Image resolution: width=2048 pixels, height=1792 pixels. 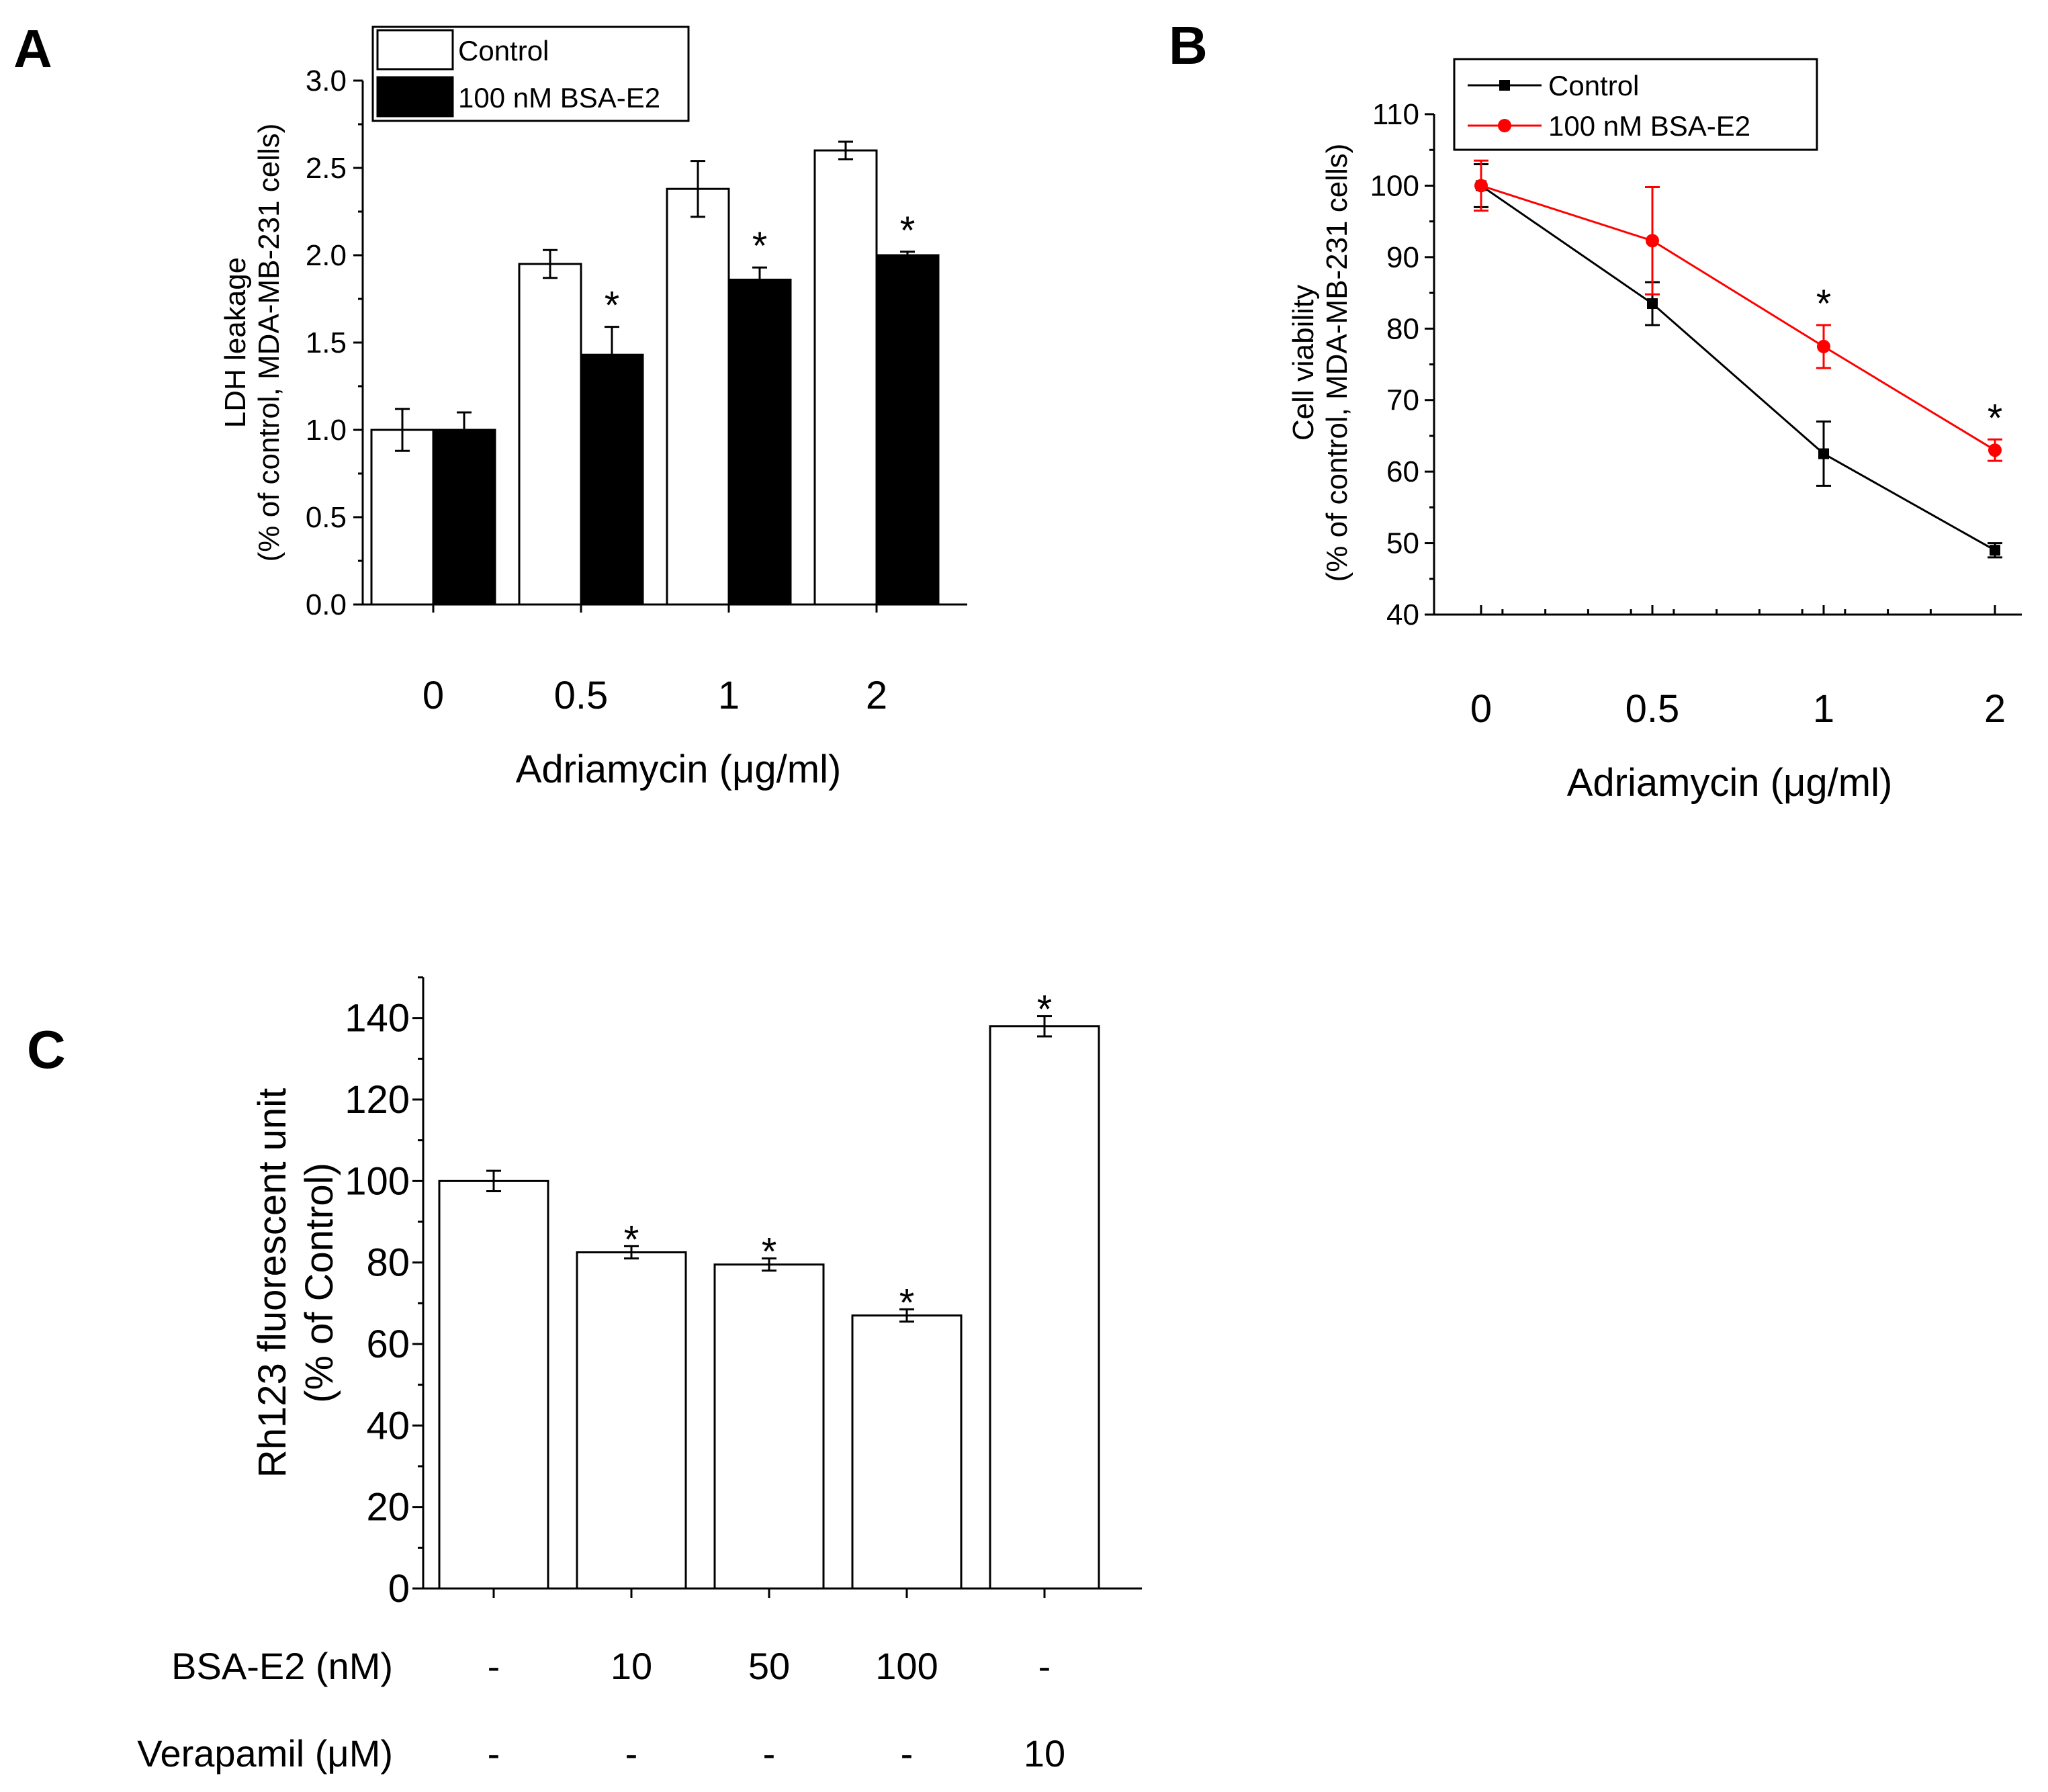 What do you see at coordinates (1738, 318) in the screenshot?
I see `b-line-bsa-e2` at bounding box center [1738, 318].